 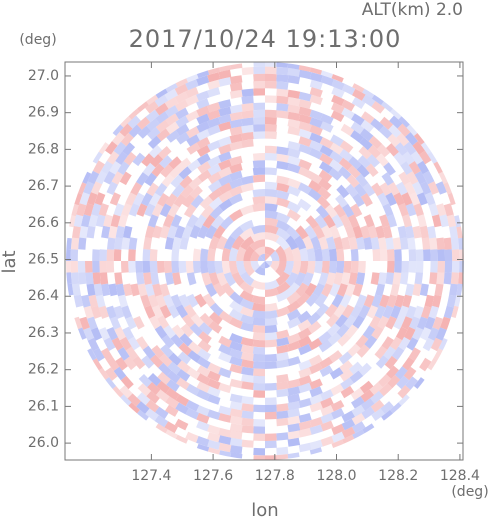 I want to click on x-tick-label: 127.4, so click(x=151, y=476).